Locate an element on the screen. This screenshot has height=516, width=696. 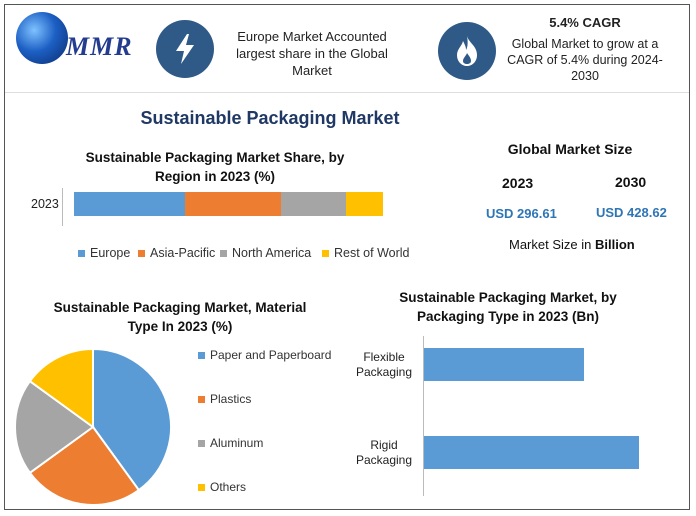
legend-swatch-north-america is located at coordinates (223, 253).